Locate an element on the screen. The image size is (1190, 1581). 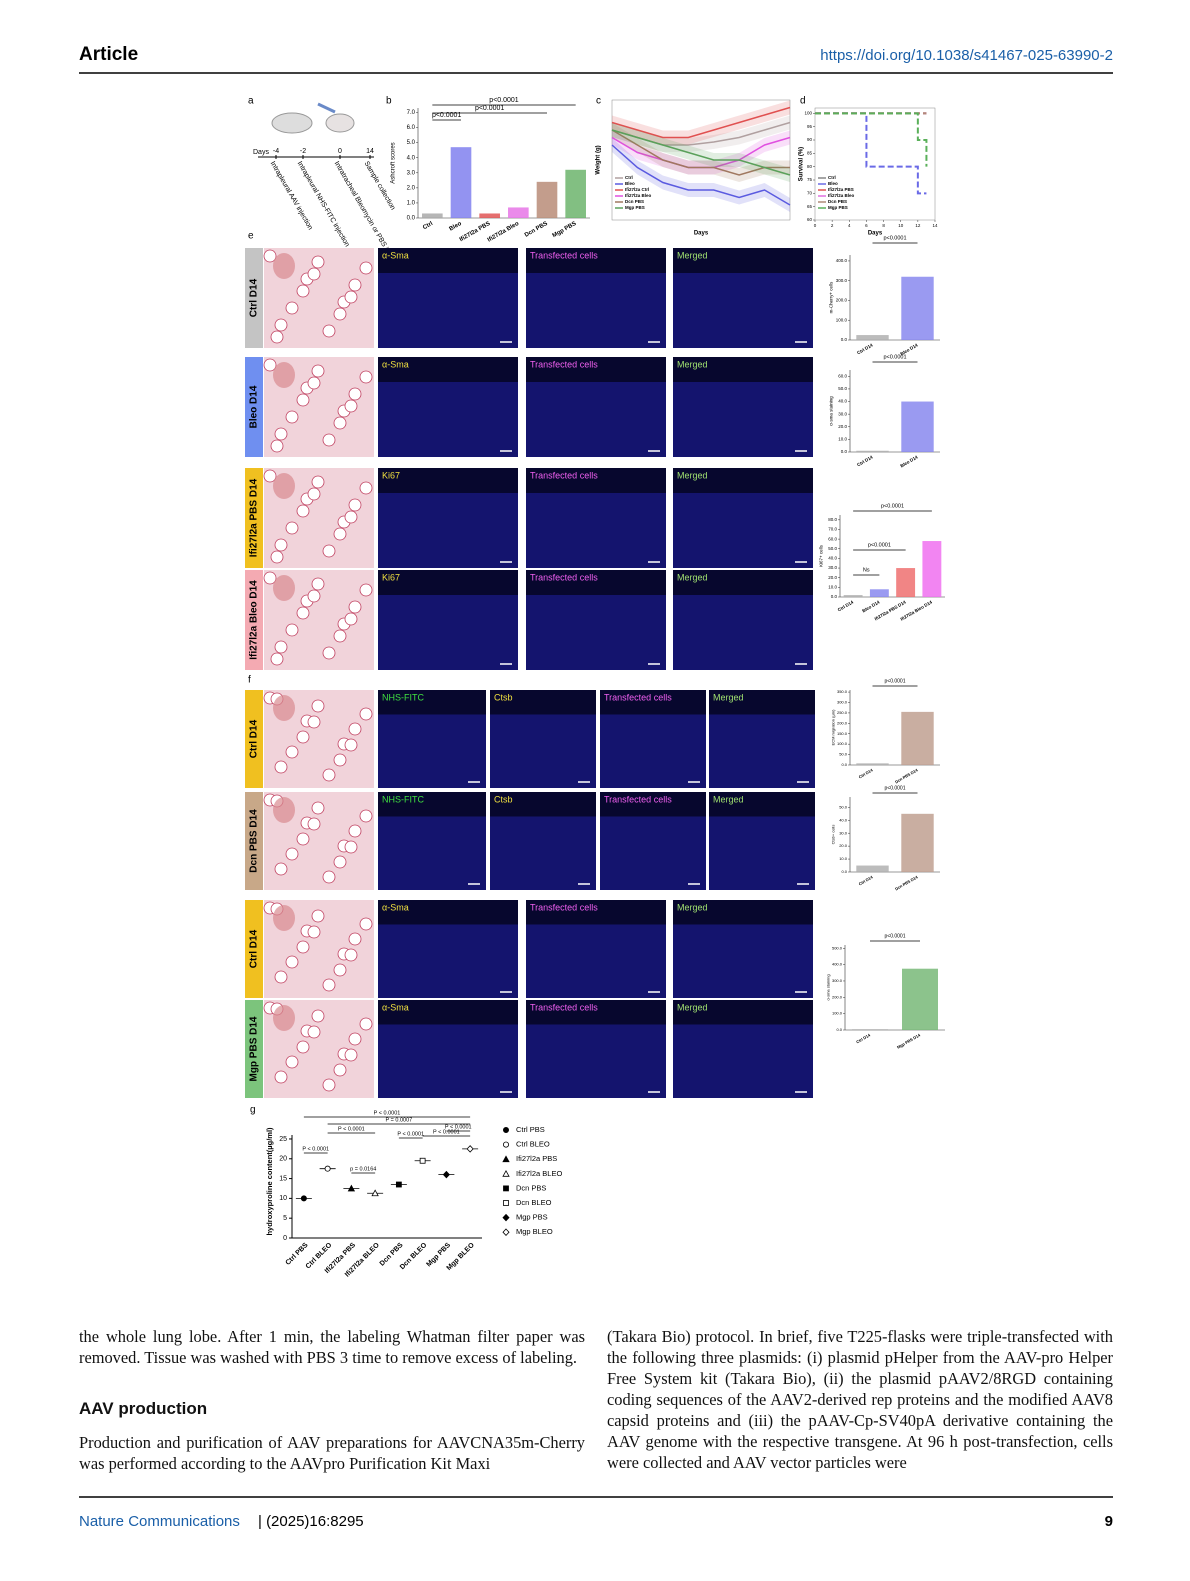
p-value: P = 0.0007 is located at coordinates (399, 1120).